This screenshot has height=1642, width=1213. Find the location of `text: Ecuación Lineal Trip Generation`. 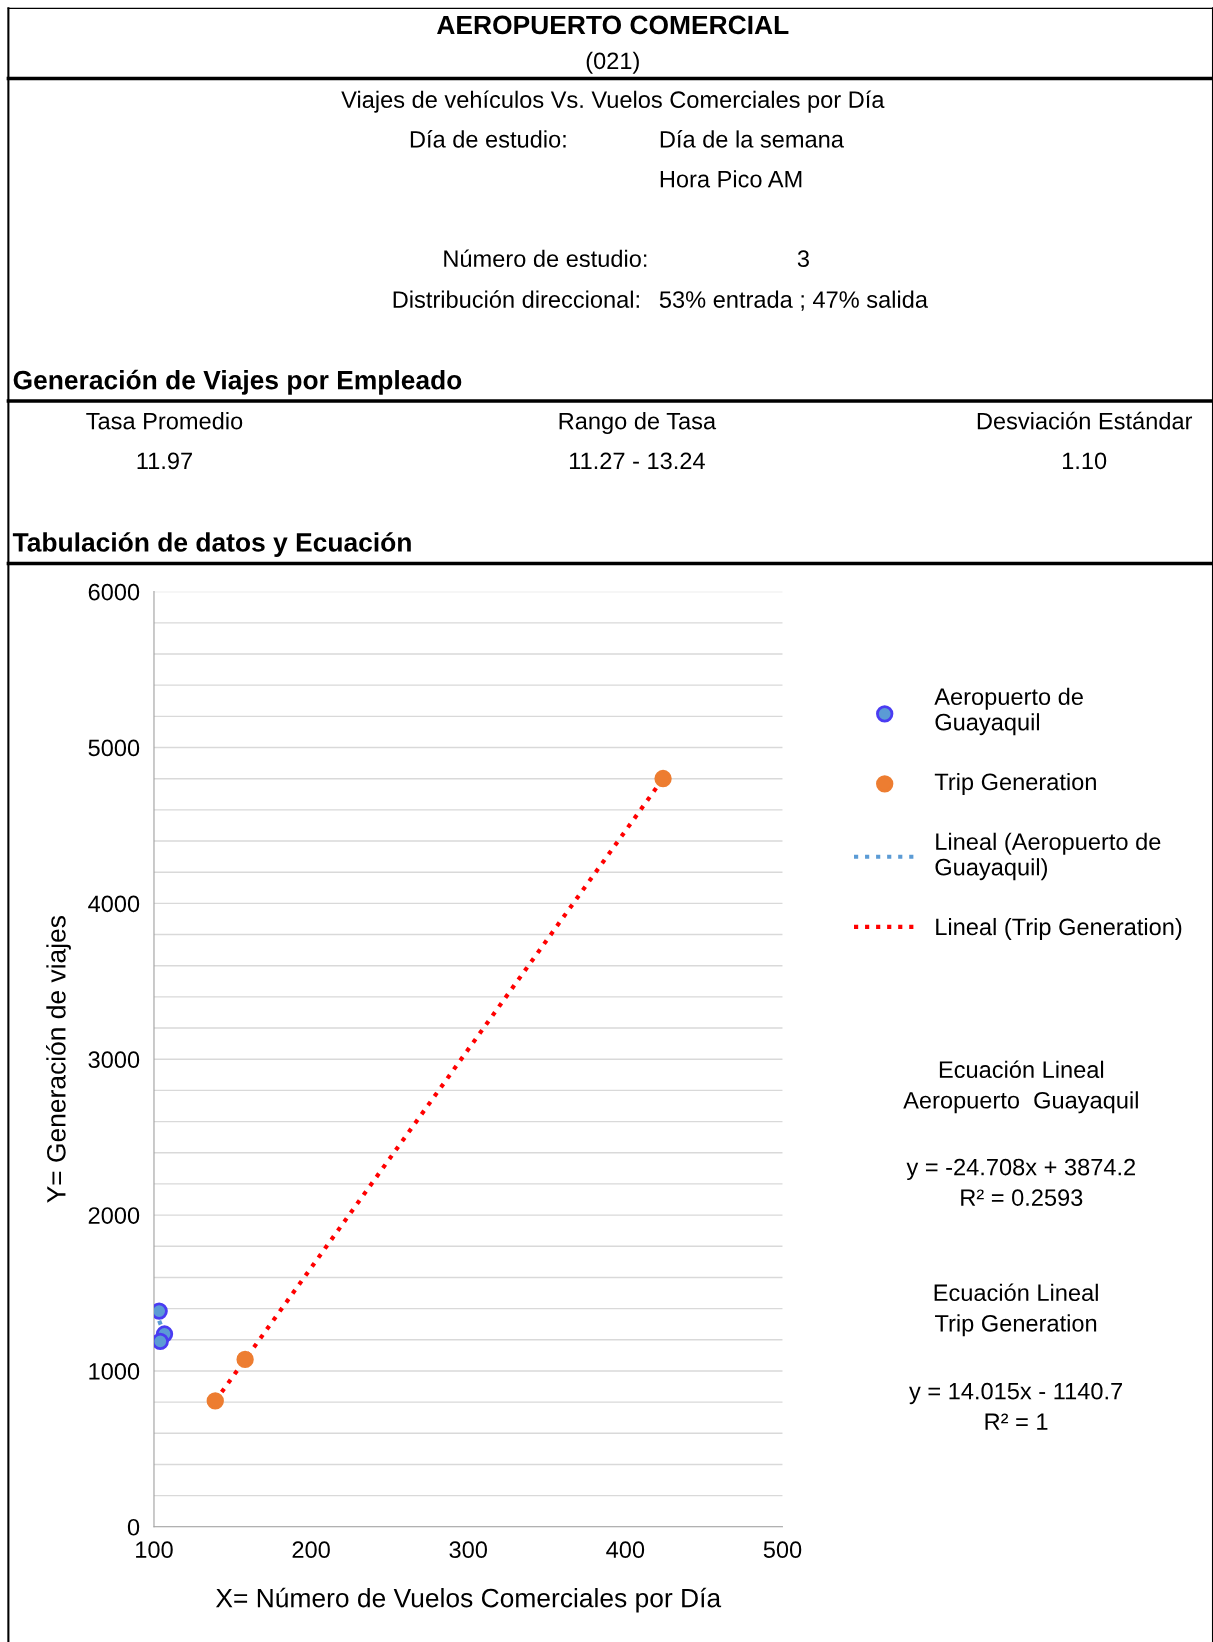

text: Ecuación Lineal Trip Generation is located at coordinates (1016, 1310).